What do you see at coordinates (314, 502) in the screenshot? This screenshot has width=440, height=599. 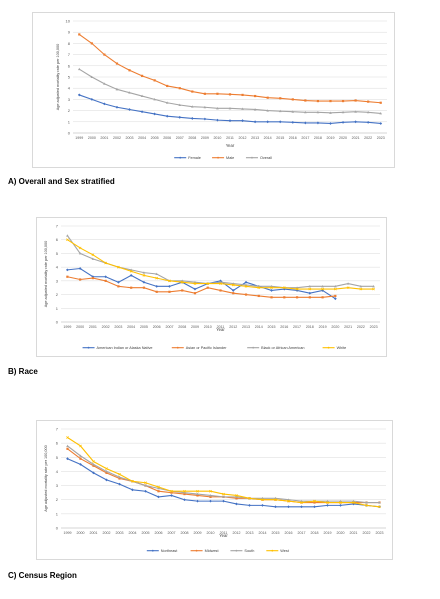 I see `data-point-midwest` at bounding box center [314, 502].